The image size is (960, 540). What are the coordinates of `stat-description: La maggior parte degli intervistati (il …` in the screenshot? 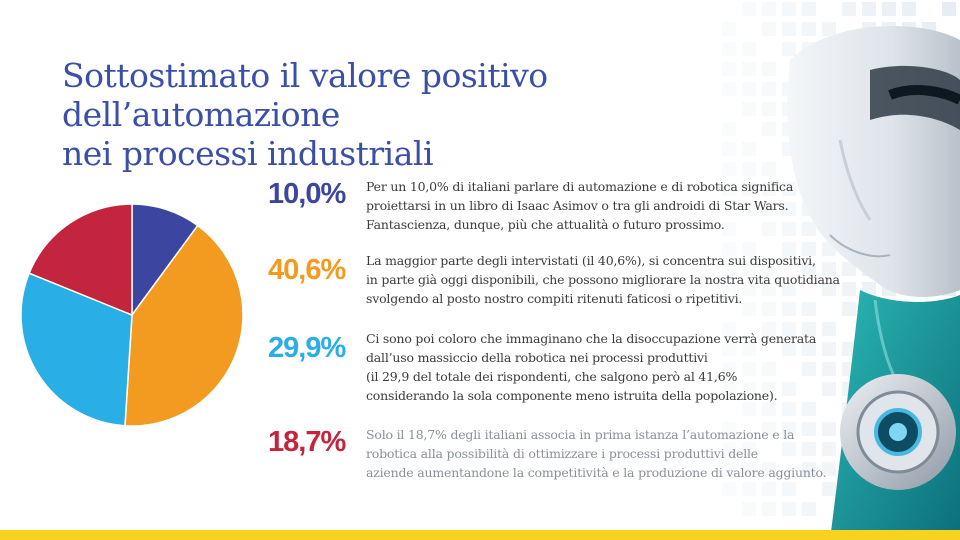 It's located at (606, 279).